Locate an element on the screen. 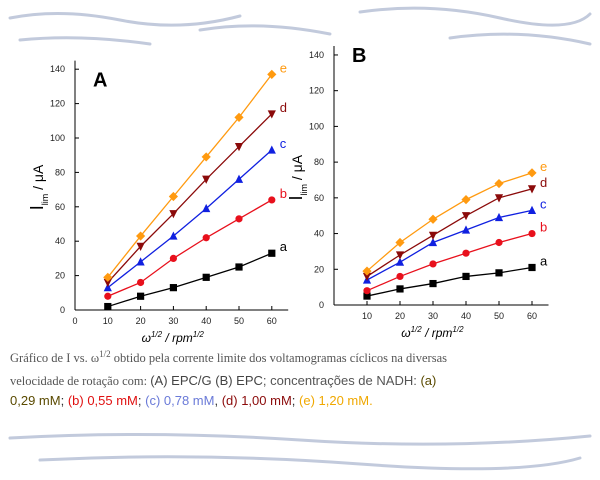  y-tick-label: 60 is located at coordinates (60, 207).